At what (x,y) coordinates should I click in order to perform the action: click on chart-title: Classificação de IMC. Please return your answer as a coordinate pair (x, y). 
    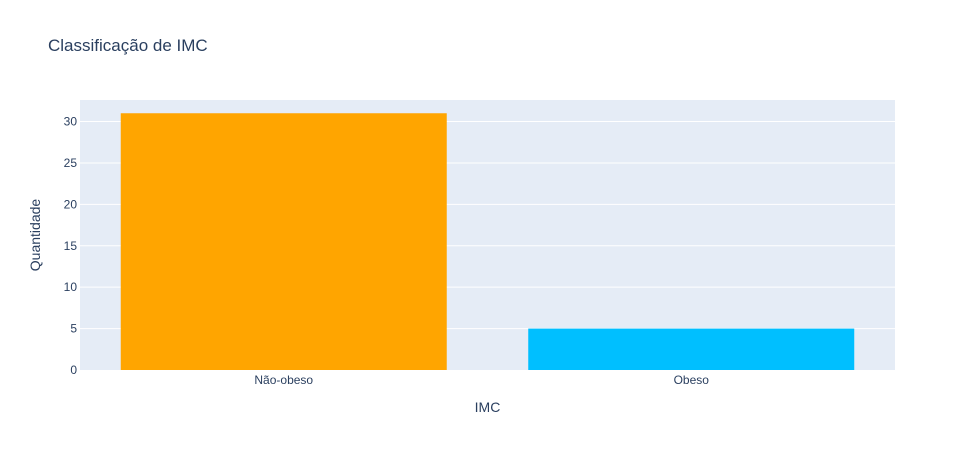
    Looking at the image, I should click on (128, 45).